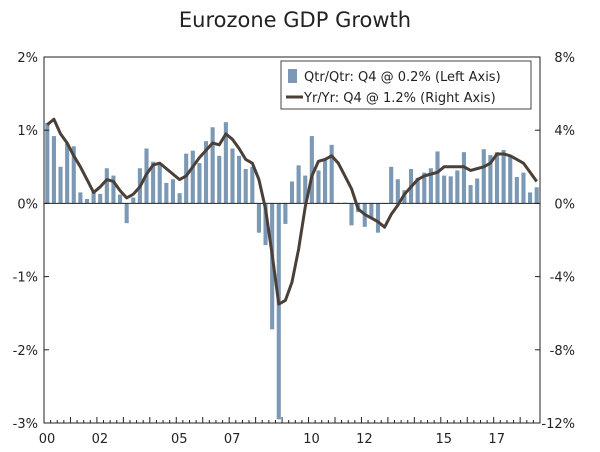  What do you see at coordinates (27, 204) in the screenshot?
I see `left-tick-label: 0%` at bounding box center [27, 204].